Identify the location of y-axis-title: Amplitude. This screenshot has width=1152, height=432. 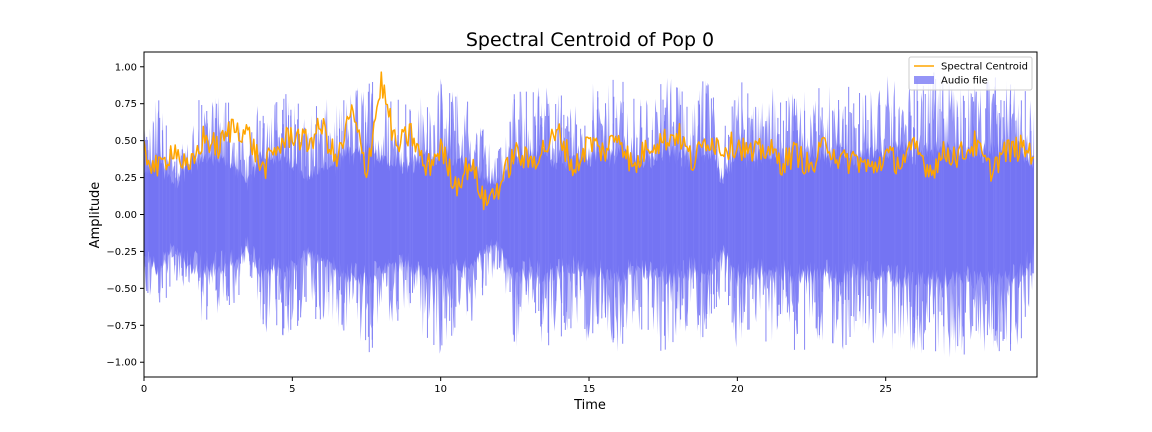
(95, 215).